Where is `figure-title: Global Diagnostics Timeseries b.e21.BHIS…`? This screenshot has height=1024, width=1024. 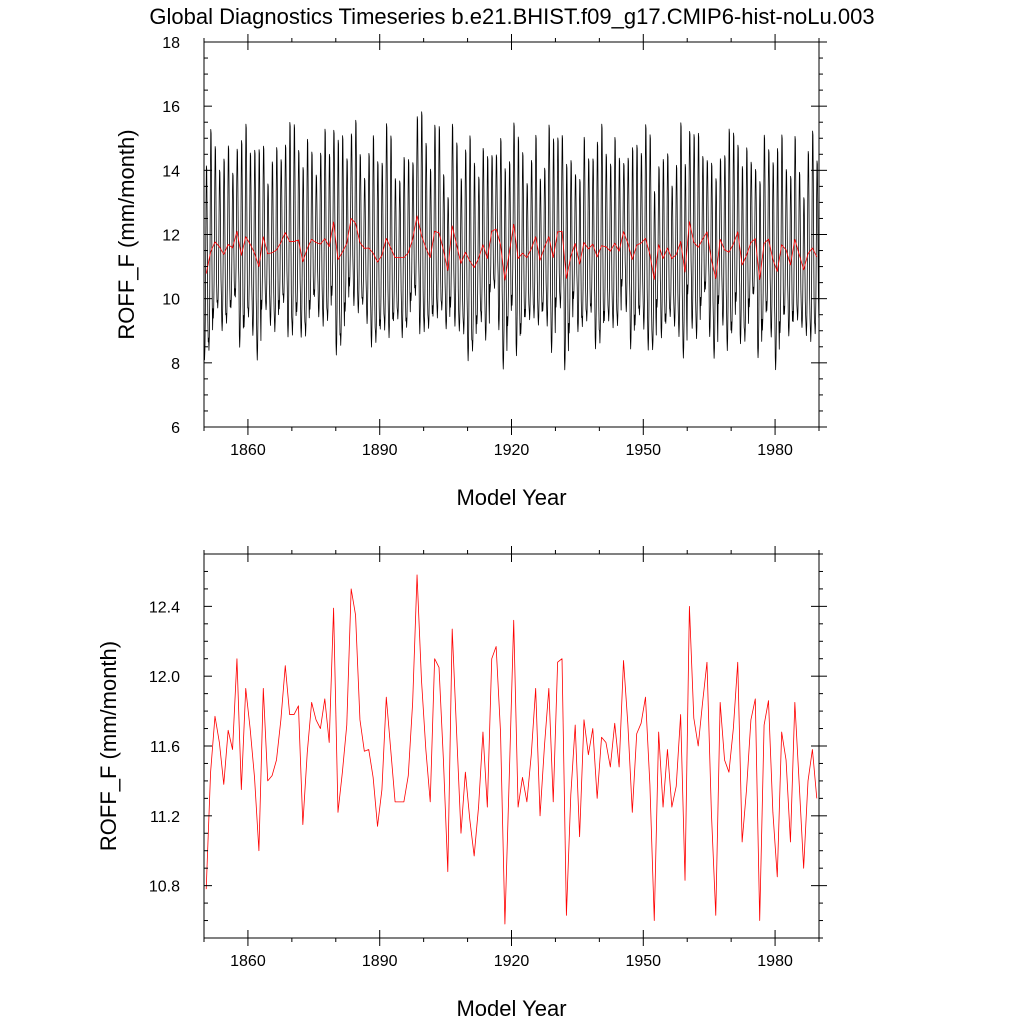
figure-title: Global Diagnostics Timeseries b.e21.BHIS… is located at coordinates (511, 16).